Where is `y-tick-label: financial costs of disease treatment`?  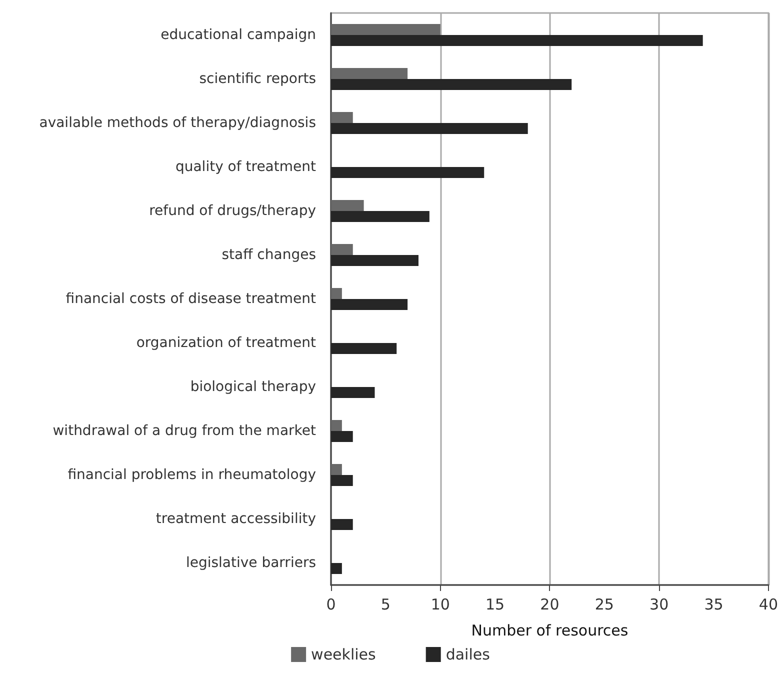
y-tick-label: financial costs of disease treatment is located at coordinates (191, 299).